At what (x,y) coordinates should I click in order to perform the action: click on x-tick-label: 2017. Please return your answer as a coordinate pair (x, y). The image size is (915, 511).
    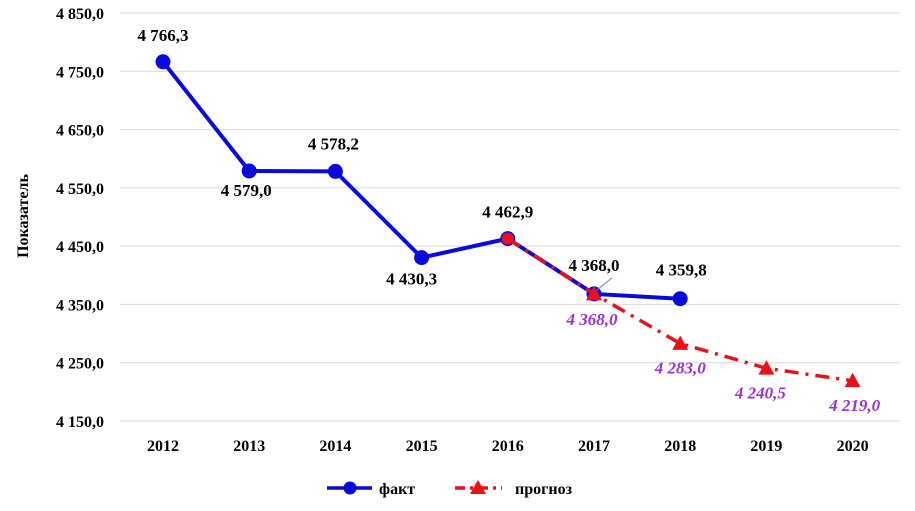
    Looking at the image, I should click on (594, 446).